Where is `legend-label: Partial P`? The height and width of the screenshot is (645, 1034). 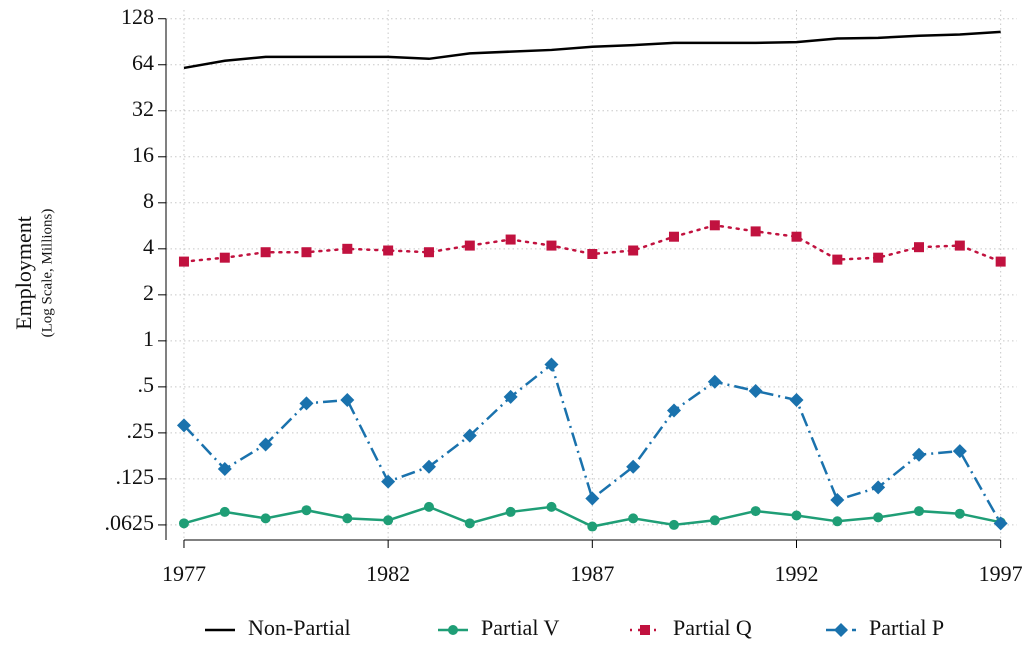
legend-label: Partial P is located at coordinates (906, 627).